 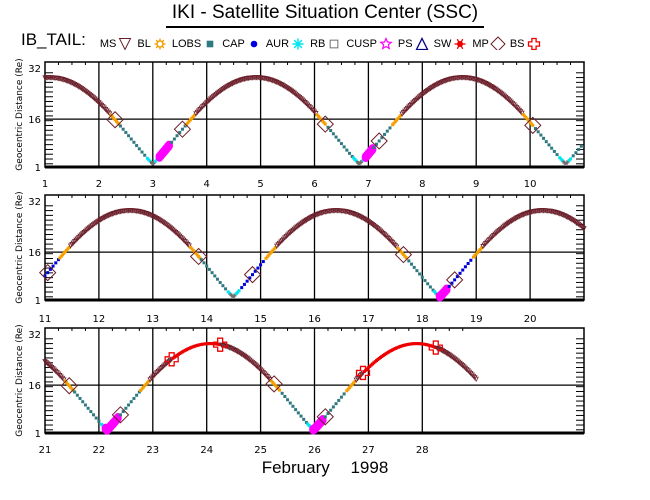 I want to click on x-tick-label: 25, so click(x=260, y=450).